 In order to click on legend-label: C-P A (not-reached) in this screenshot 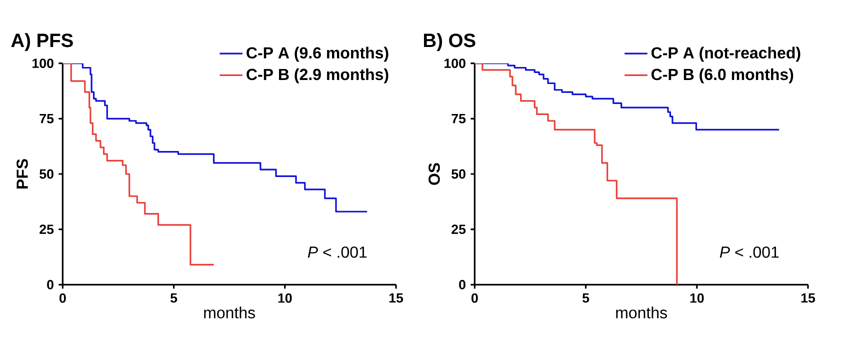, I will do `click(725, 54)`.